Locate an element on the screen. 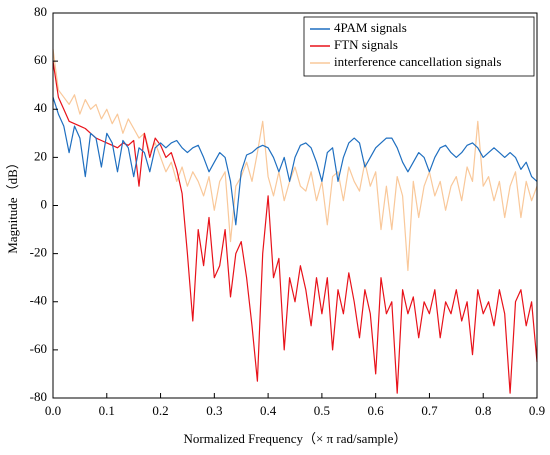  legend-label: FTN signals is located at coordinates (366, 44).